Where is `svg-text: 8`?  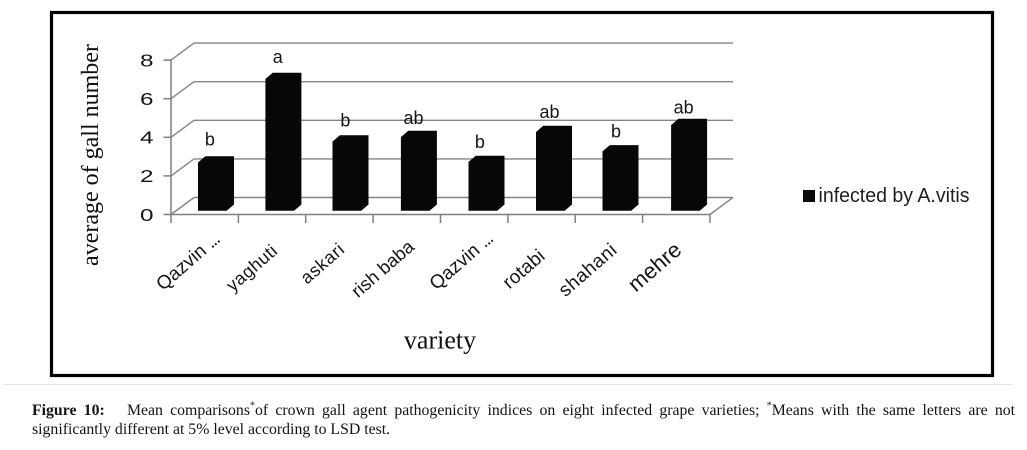 svg-text: 8 is located at coordinates (147, 60).